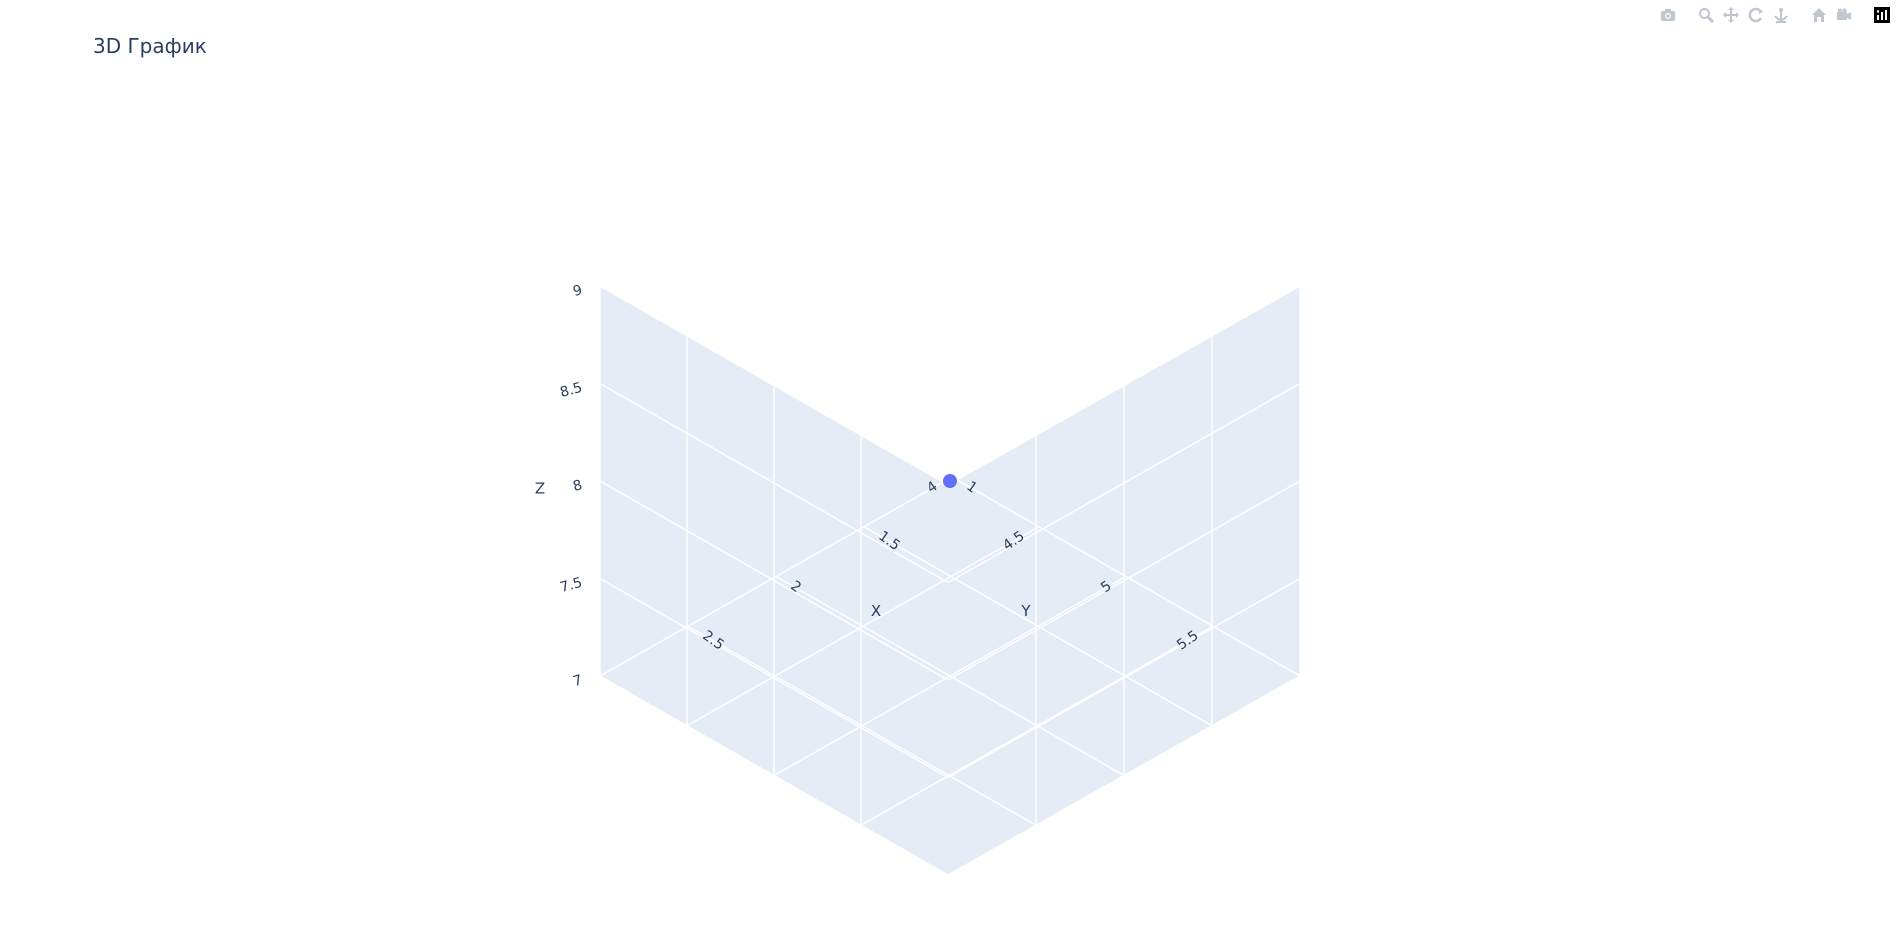  I want to click on data-points, so click(950, 481).